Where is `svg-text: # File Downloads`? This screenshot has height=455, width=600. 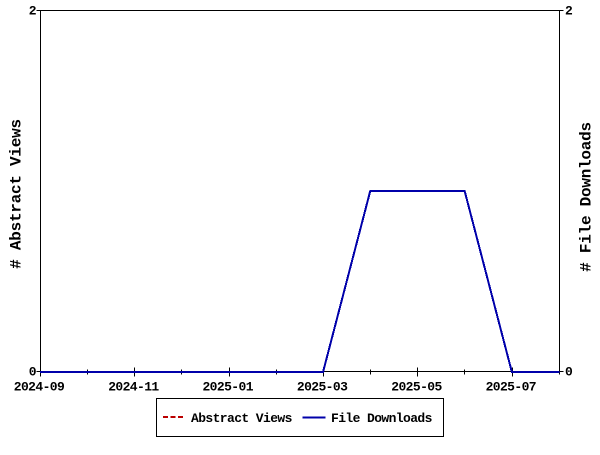
svg-text: # File Downloads is located at coordinates (587, 197).